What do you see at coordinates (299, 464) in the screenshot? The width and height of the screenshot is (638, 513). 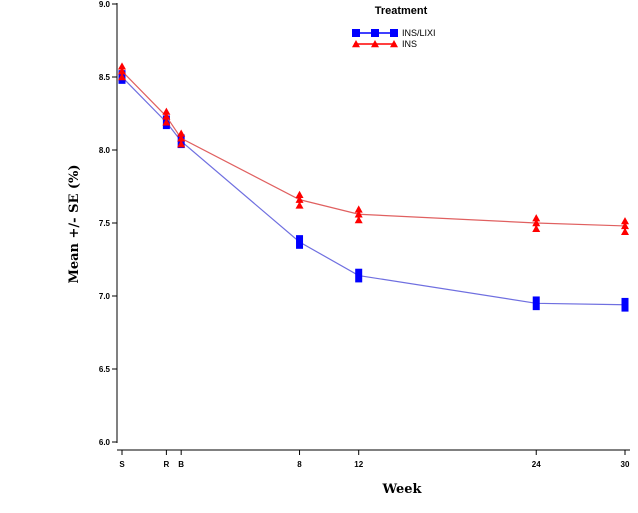 I see `x-tick-label: 8` at bounding box center [299, 464].